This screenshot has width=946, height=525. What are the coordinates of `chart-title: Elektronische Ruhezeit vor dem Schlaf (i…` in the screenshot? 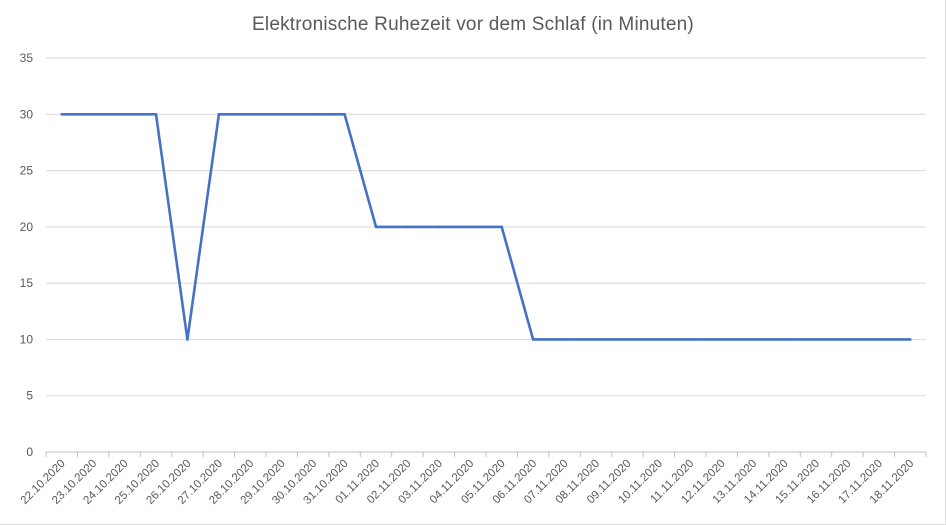 It's located at (473, 24).